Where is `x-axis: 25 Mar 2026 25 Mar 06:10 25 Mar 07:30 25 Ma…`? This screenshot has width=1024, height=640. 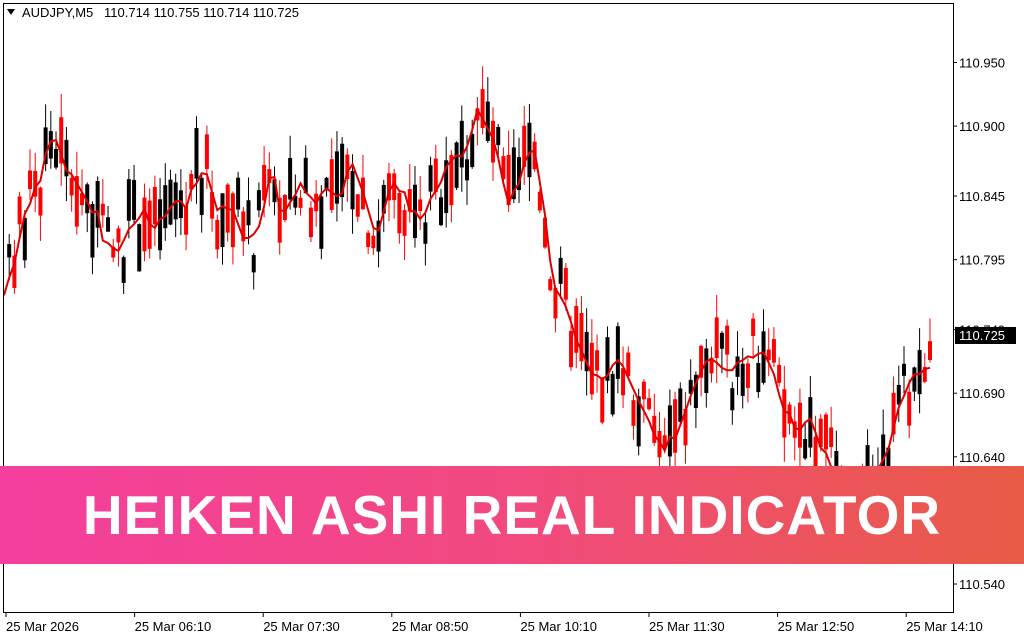 x-axis: 25 Mar 2026 25 Mar 06:10 25 Mar 07:30 25 Ma… is located at coordinates (494, 623).